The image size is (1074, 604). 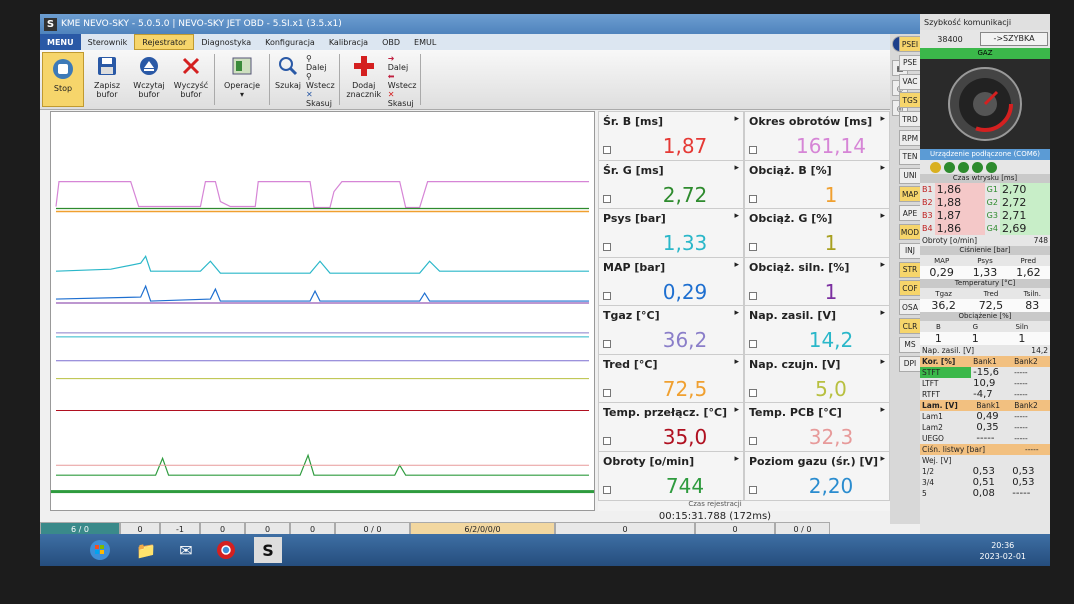 What do you see at coordinates (242, 79) in the screenshot?
I see `operations-button: Operacje ▾` at bounding box center [242, 79].